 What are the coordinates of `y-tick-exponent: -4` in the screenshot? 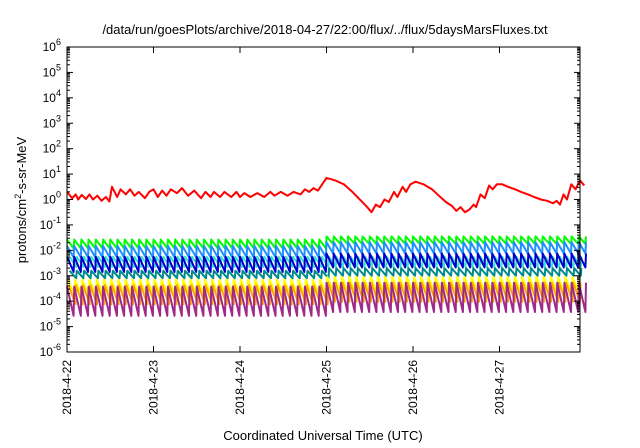 It's located at (57, 296).